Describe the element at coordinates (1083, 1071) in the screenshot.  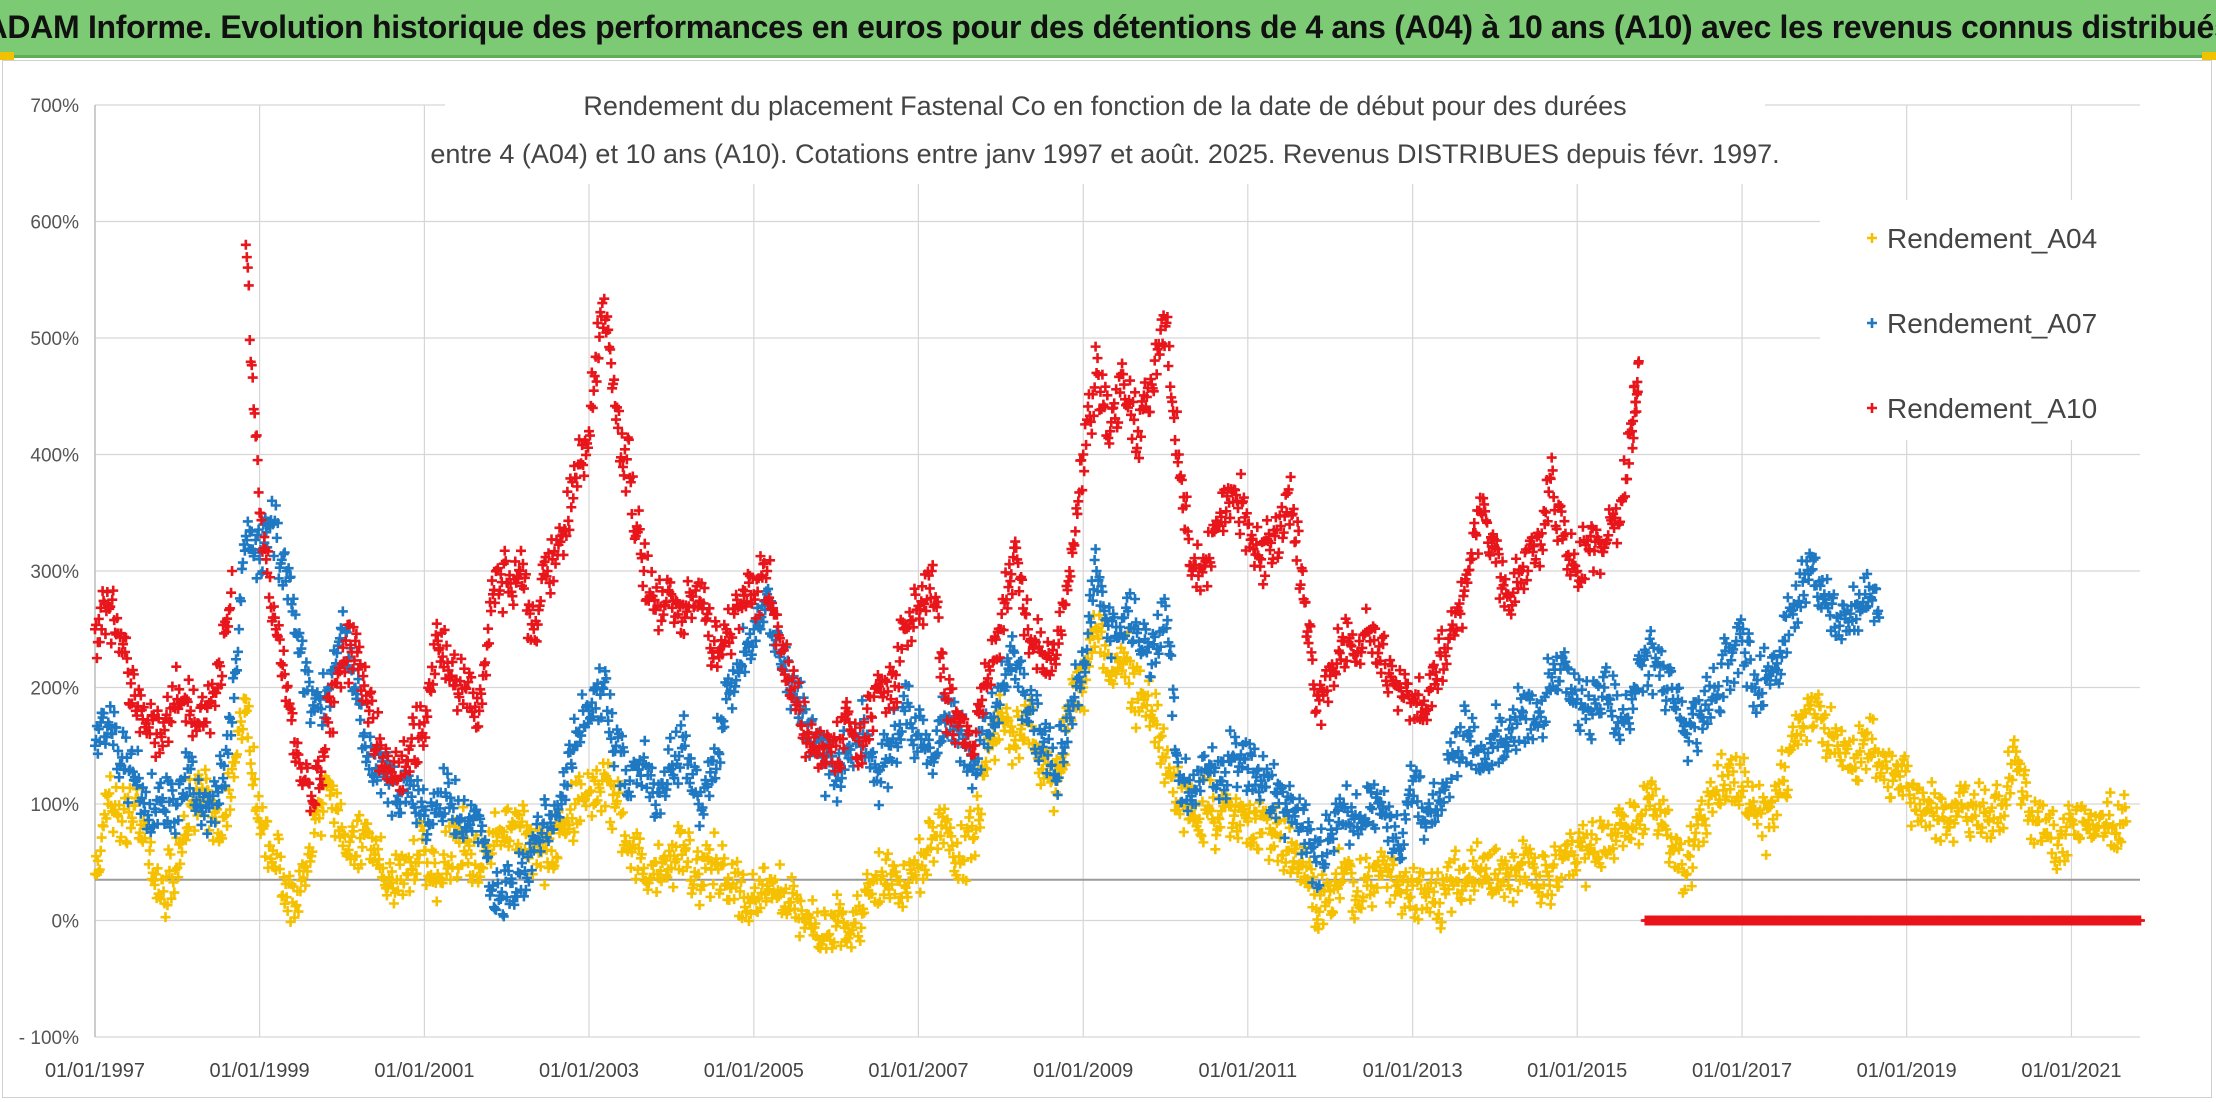
I see `x-tick-label: 01/01/2009` at that location.